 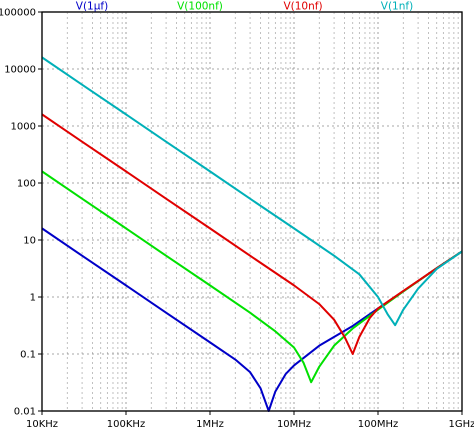 I want to click on y-tick-label: 10, so click(x=29, y=241).